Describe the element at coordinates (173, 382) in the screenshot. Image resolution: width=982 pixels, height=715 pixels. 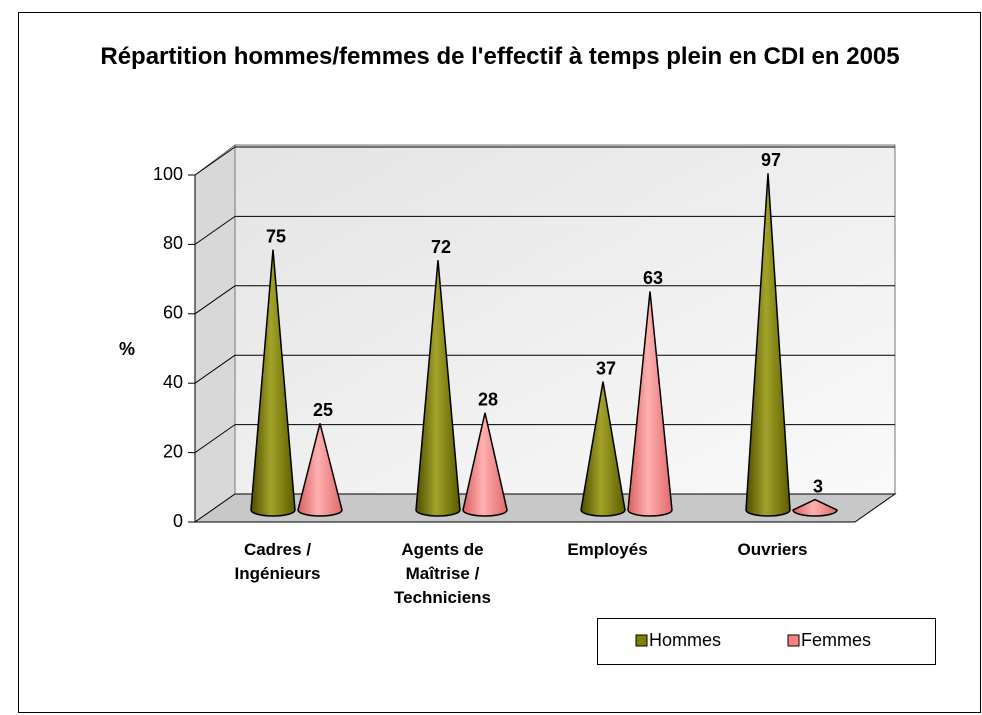
I see `y-tick-label: 40` at that location.